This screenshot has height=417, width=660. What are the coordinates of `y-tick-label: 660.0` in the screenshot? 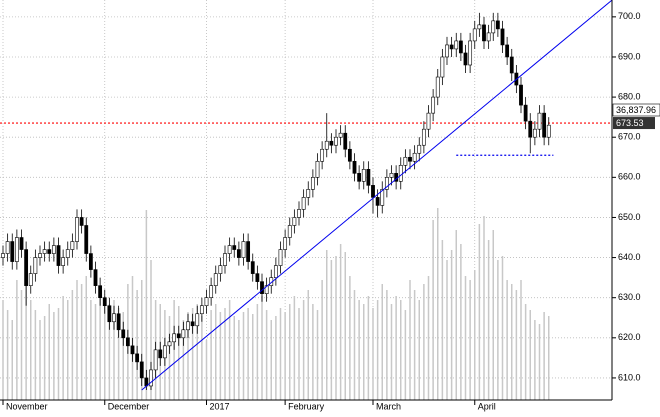 It's located at (629, 177).